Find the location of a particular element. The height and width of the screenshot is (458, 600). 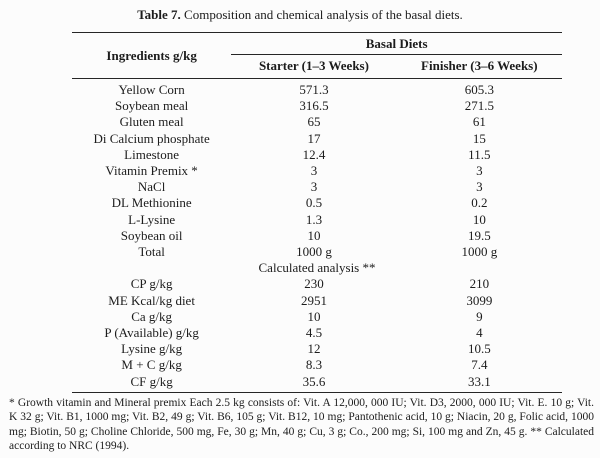

table-row: M + C g/kg 8.3 7.4 is located at coordinates (317, 365).